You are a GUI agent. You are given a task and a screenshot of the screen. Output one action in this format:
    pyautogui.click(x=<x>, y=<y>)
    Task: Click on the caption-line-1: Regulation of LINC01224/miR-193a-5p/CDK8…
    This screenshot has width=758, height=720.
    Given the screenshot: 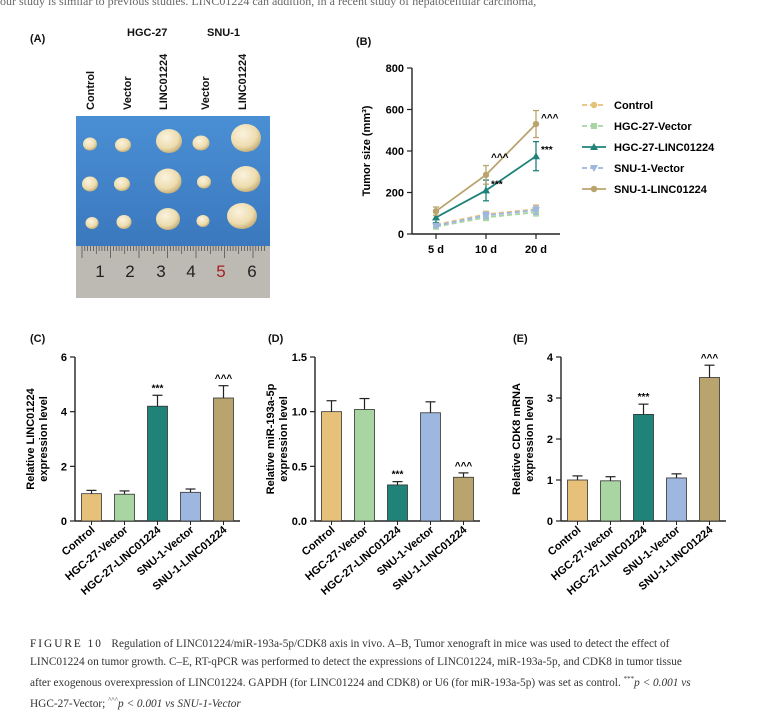 What is the action you would take?
    pyautogui.click(x=390, y=644)
    